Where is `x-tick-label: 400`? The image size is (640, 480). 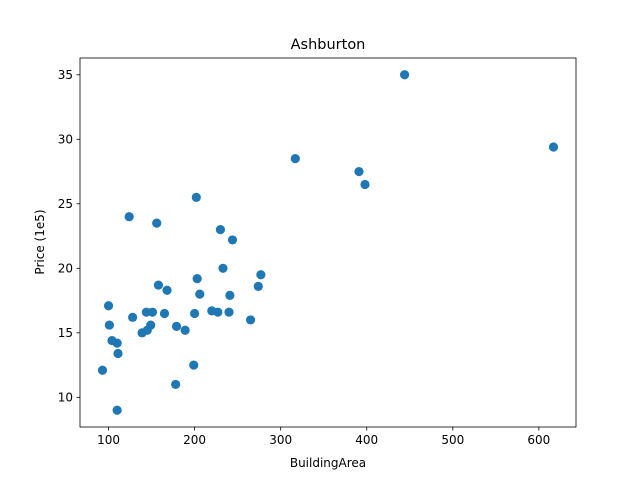
x-tick-label: 400 is located at coordinates (366, 440).